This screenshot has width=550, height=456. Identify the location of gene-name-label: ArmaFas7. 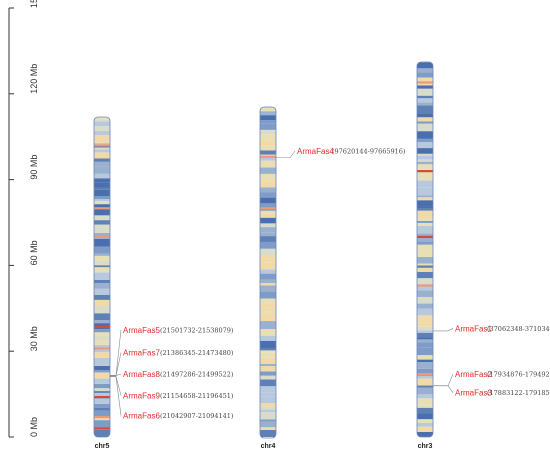
(141, 353).